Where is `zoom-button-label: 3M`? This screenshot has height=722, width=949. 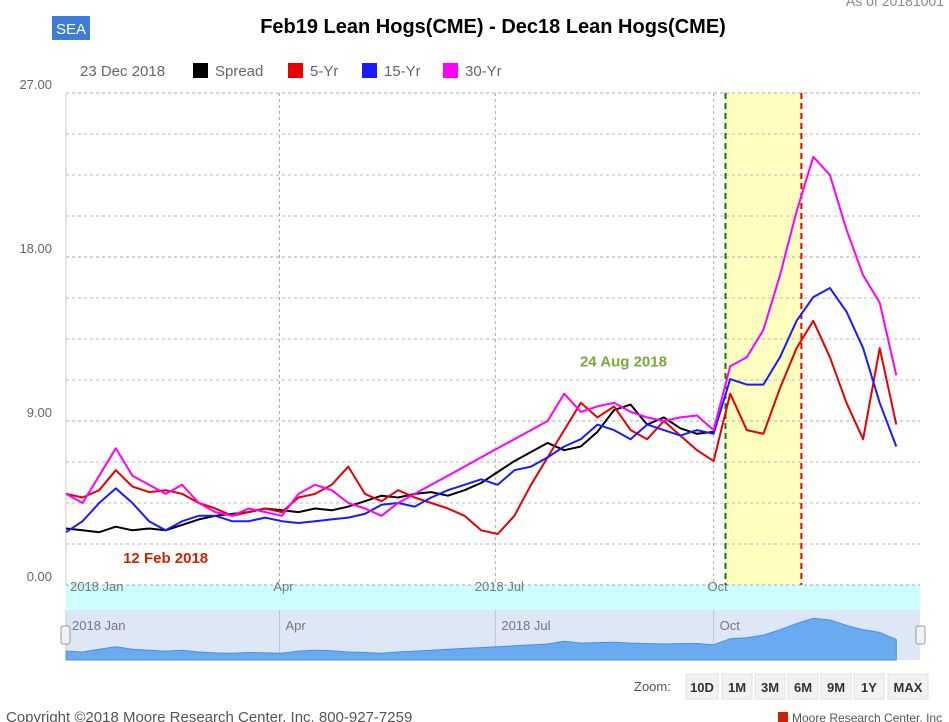
zoom-button-label: 3M is located at coordinates (770, 687).